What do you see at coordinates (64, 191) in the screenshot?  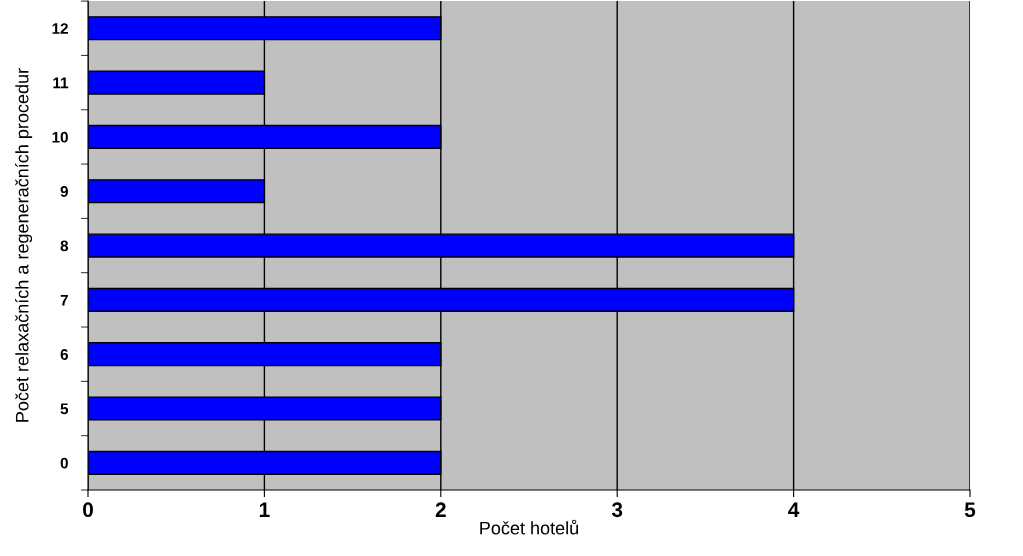 I see `y-tick-label: 9` at bounding box center [64, 191].